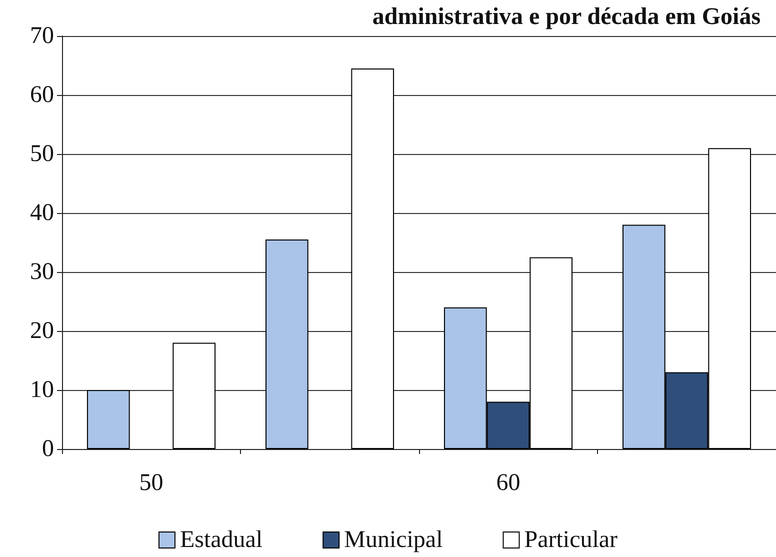 The height and width of the screenshot is (557, 776). Describe the element at coordinates (42, 272) in the screenshot. I see `y-tick-label: 30` at that location.